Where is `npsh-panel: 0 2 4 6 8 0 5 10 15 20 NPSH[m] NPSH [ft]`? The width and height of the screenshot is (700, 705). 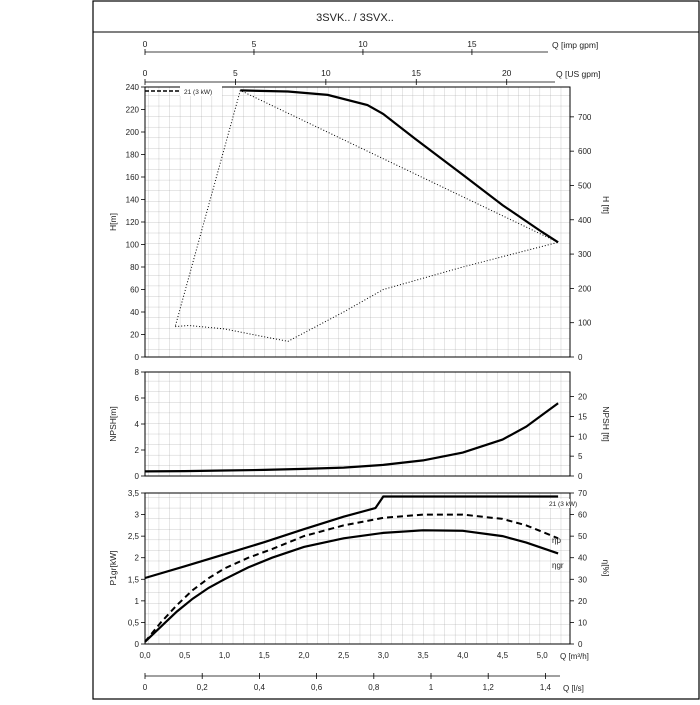
npsh-panel: 0 2 4 6 8 0 5 10 15 20 NPSH[m] NPSH [ft] is located at coordinates (359, 424).